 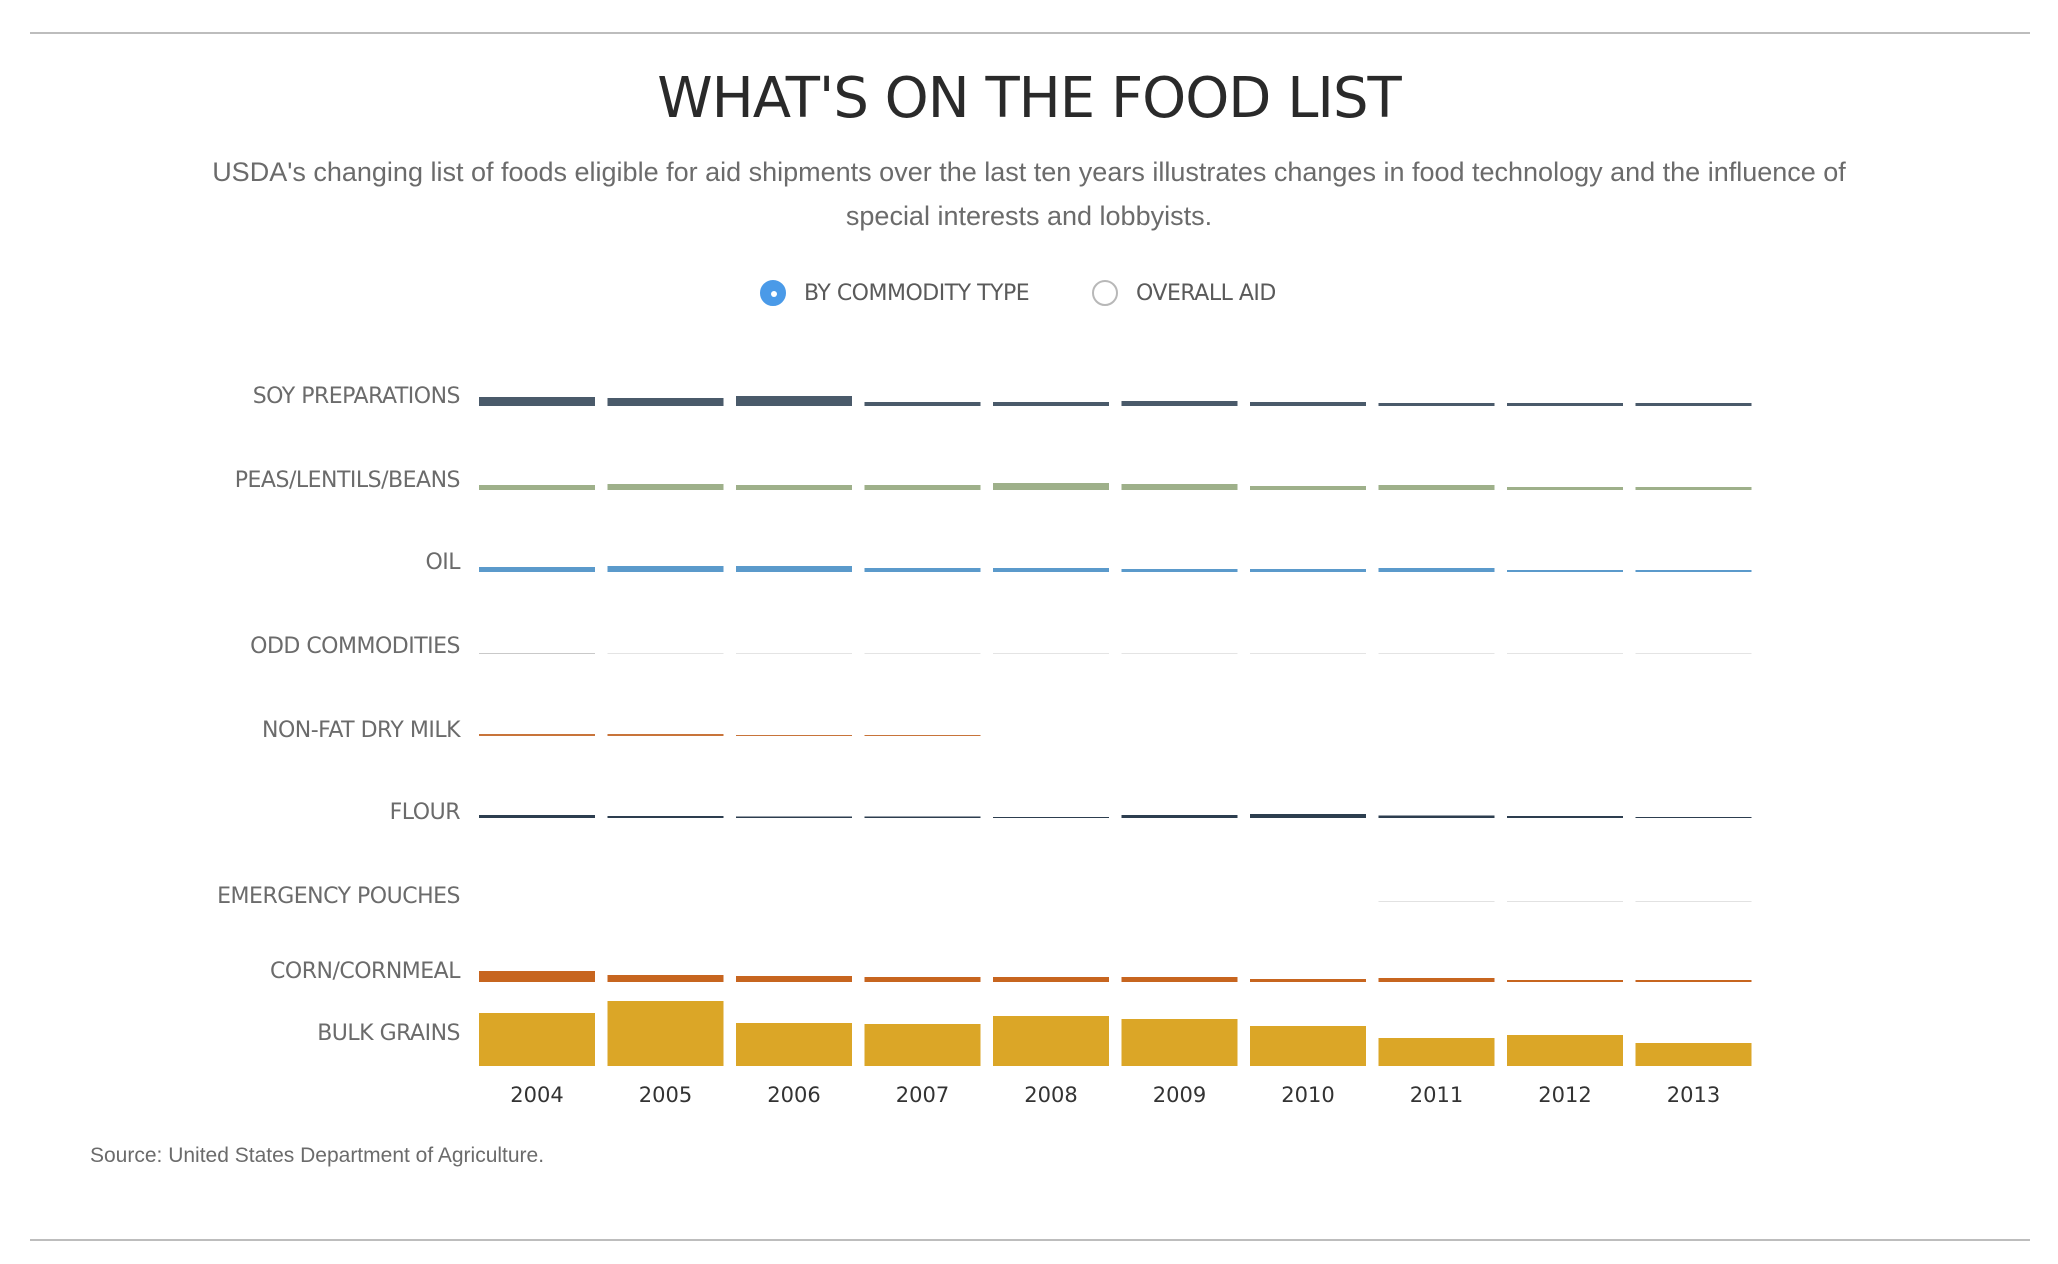 I want to click on bar-oil-2009, so click(x=1179, y=570).